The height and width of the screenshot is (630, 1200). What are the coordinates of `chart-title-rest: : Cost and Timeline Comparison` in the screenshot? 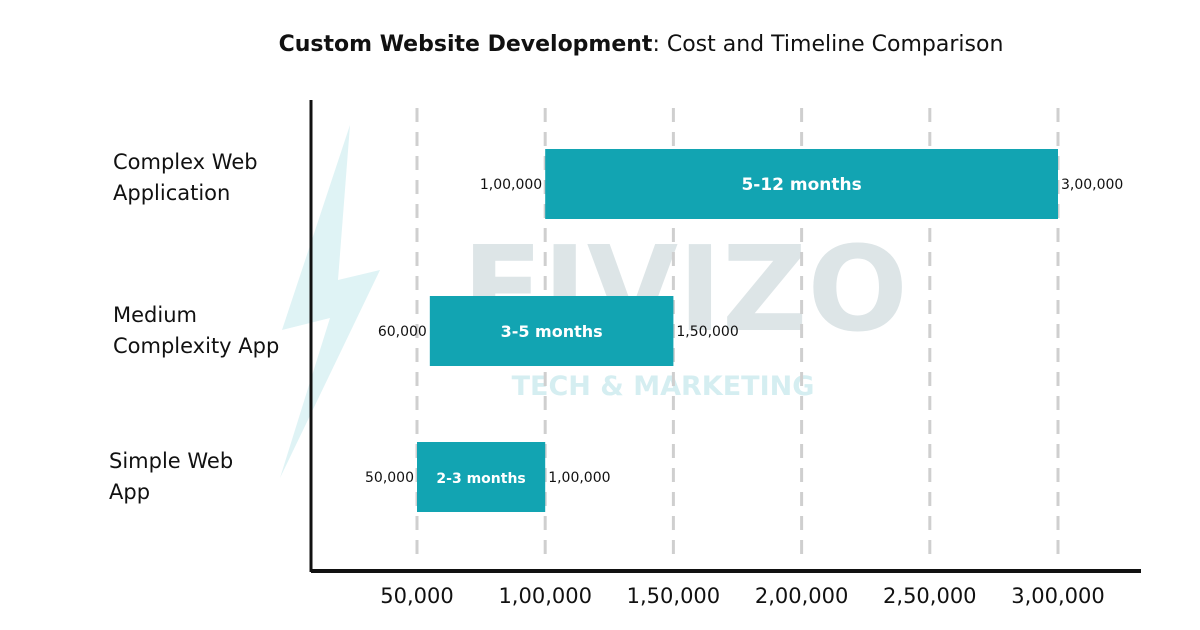 It's located at (828, 44).